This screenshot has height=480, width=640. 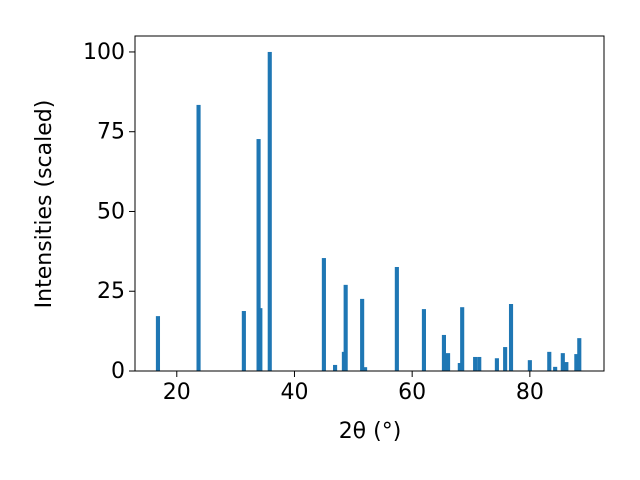 What do you see at coordinates (294, 392) in the screenshot?
I see `x-tick-label: 40` at bounding box center [294, 392].